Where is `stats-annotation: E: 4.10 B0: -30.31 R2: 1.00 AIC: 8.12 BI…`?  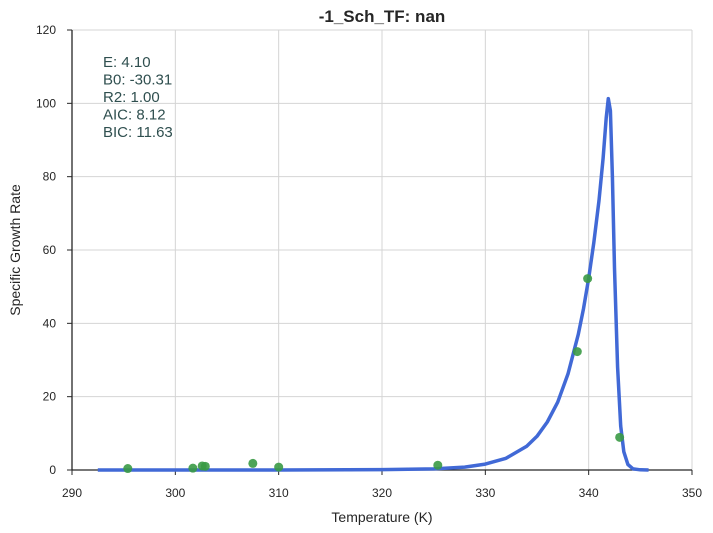 stats-annotation: E: 4.10 B0: -30.31 R2: 1.00 AIC: 8.12 BI… is located at coordinates (138, 97).